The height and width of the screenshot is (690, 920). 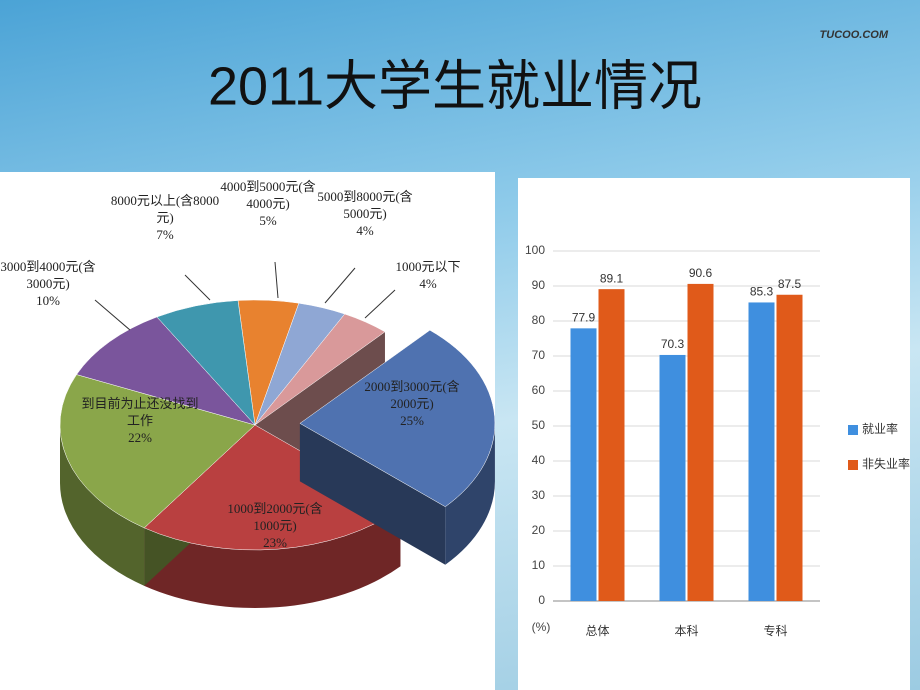 I want to click on y-tick-label: 10, so click(x=539, y=565).